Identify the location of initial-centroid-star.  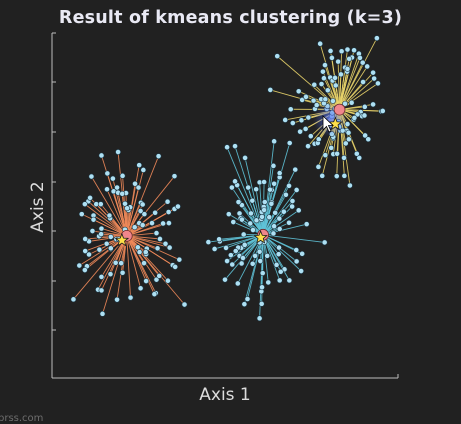
(335, 123).